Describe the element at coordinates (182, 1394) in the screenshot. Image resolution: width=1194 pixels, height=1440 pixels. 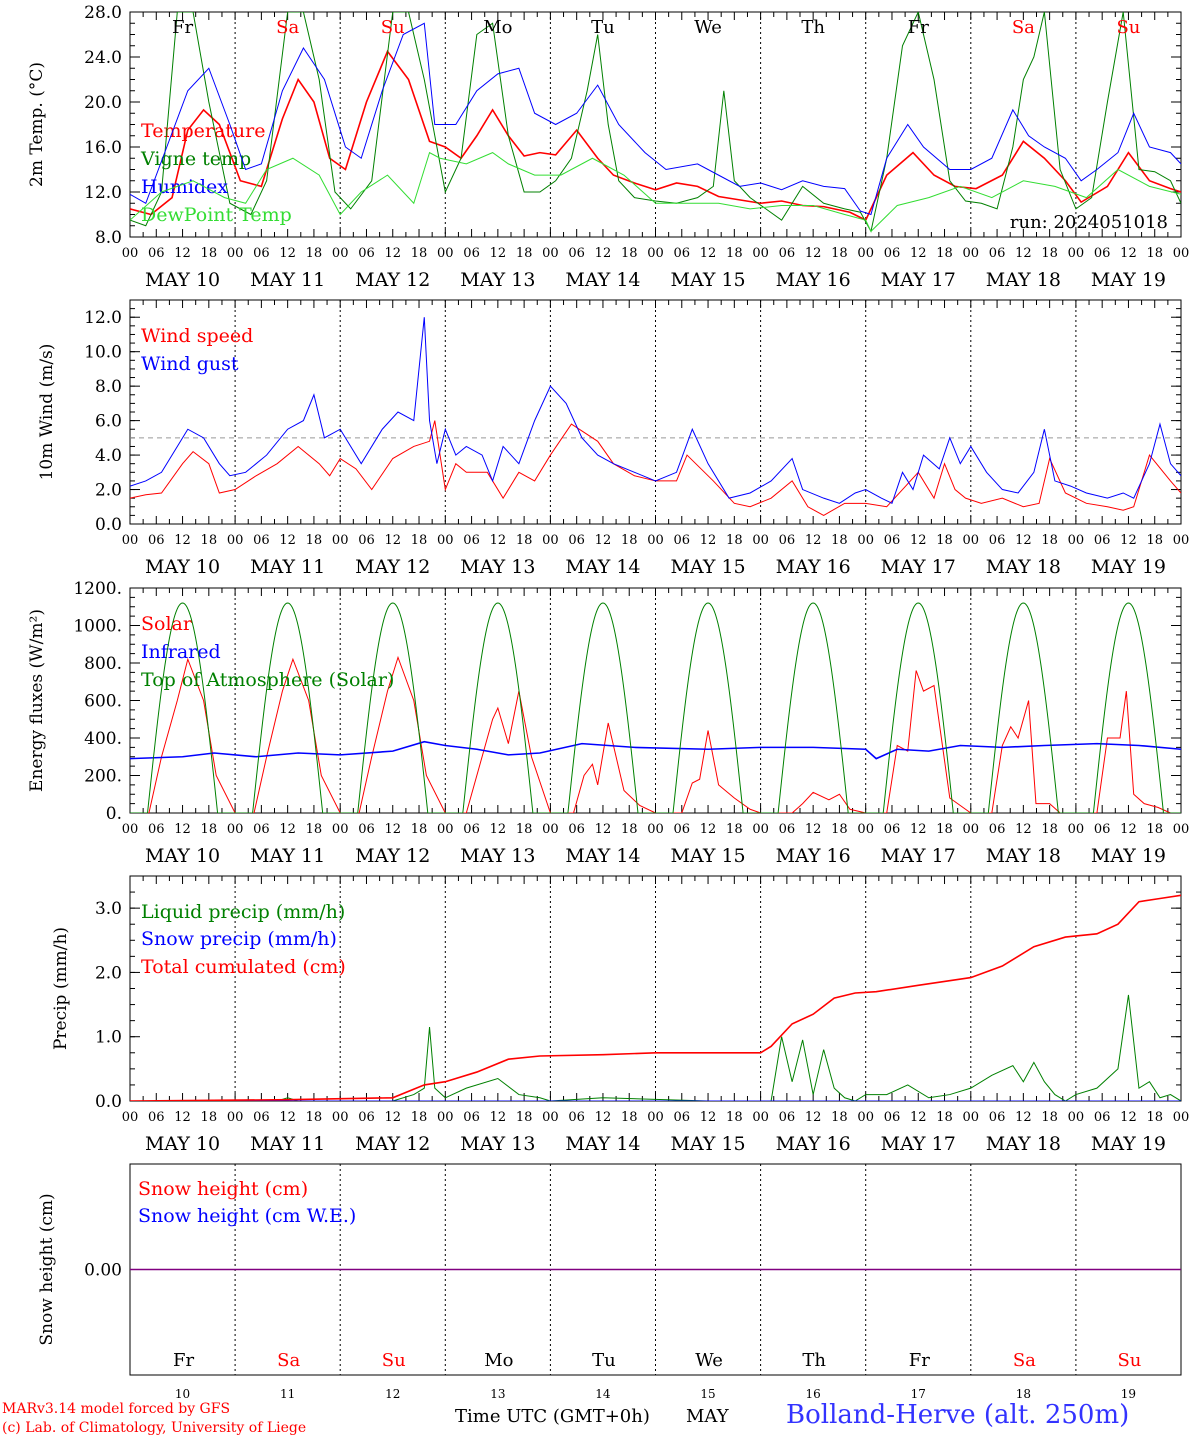
I see `day-number-label: 10` at that location.